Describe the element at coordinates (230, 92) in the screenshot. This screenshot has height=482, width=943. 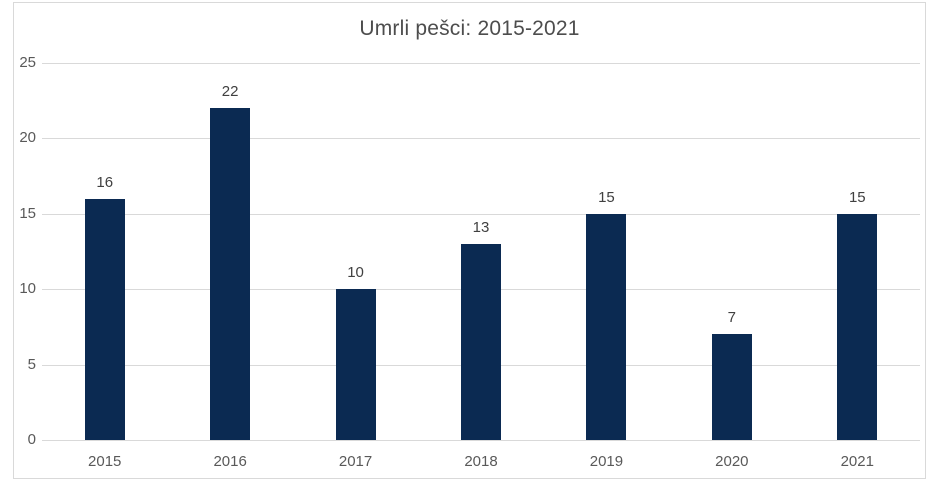
I see `bar-value-label: 22` at that location.